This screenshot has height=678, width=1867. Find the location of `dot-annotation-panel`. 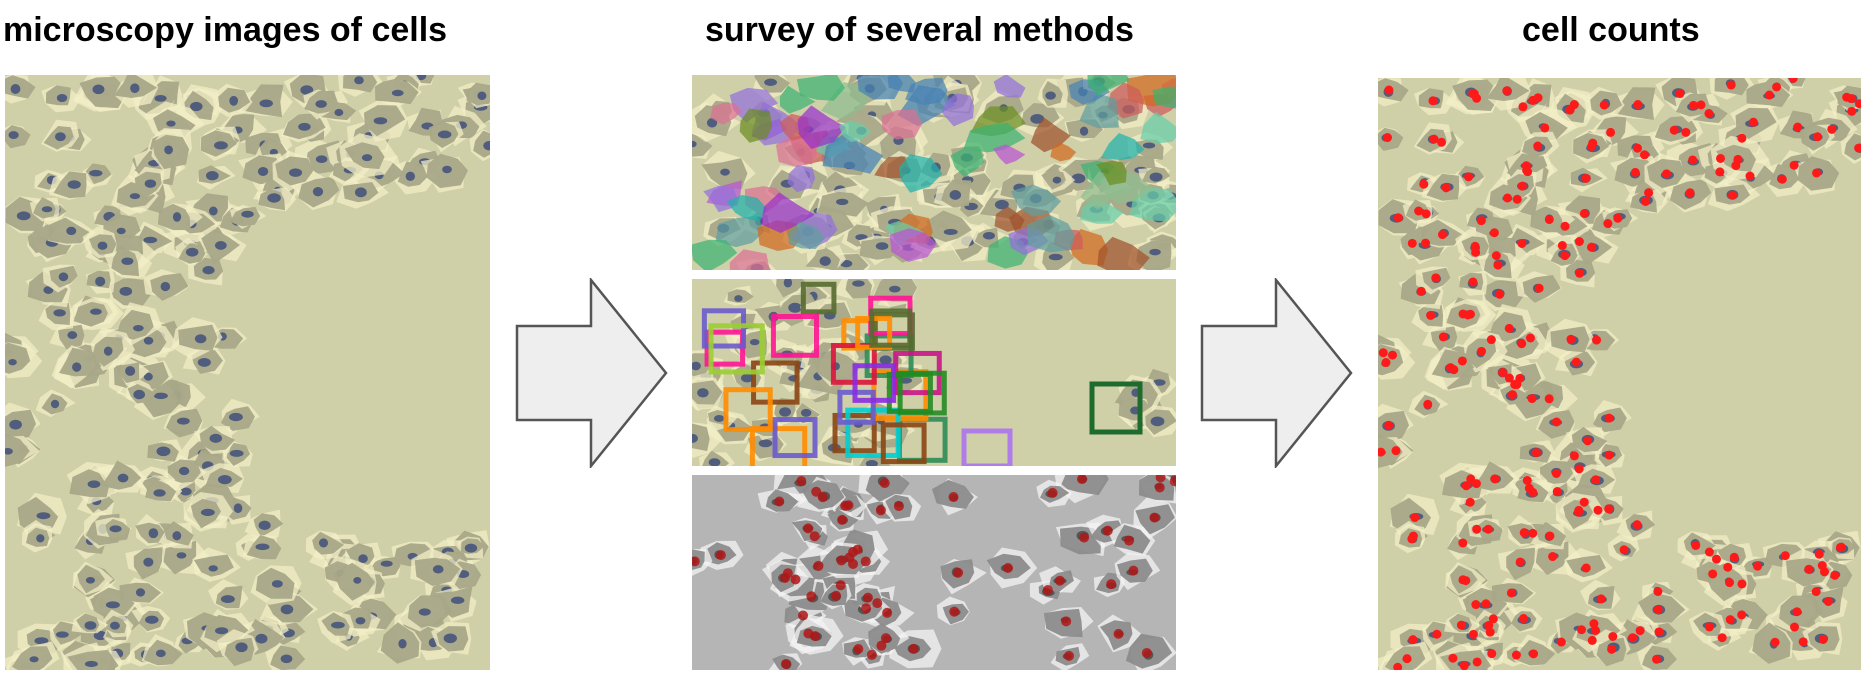

dot-annotation-panel is located at coordinates (934, 572).